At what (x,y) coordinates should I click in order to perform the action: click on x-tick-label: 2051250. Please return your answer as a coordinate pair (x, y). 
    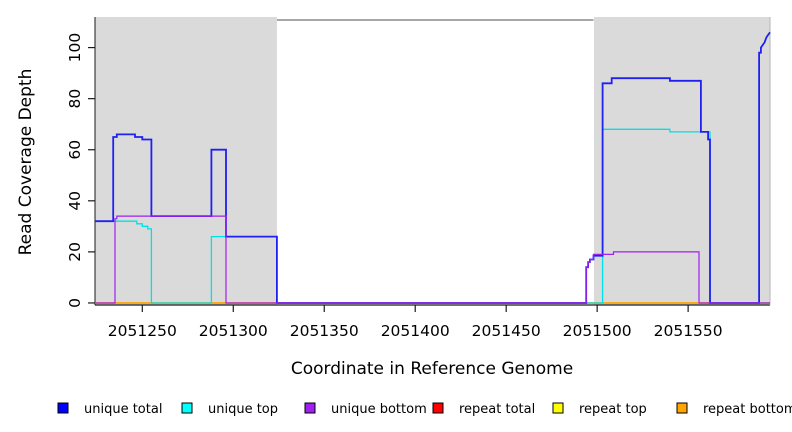
    Looking at the image, I should click on (142, 331).